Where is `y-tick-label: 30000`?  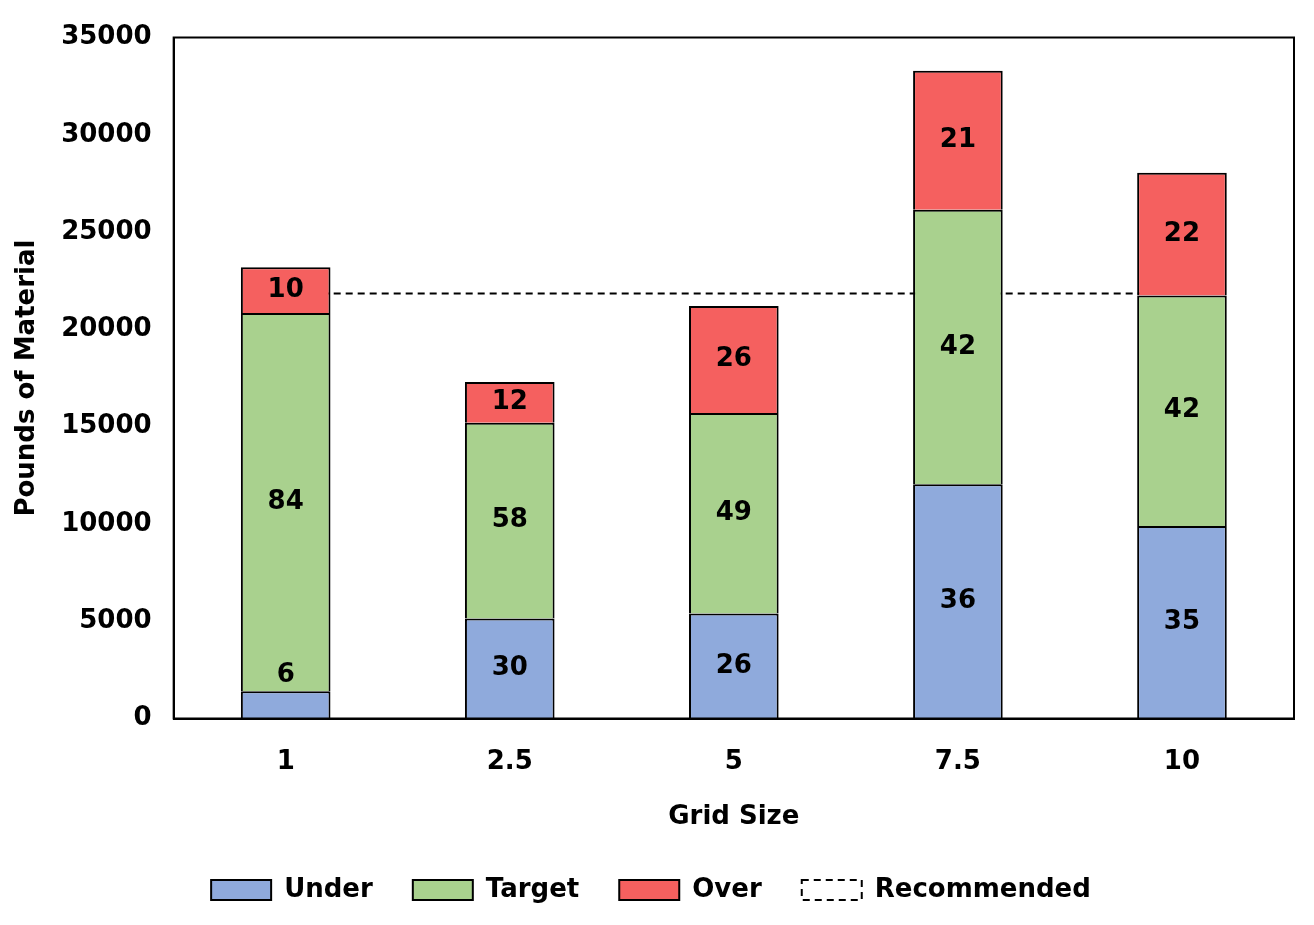
y-tick-label: 30000 is located at coordinates (106, 132).